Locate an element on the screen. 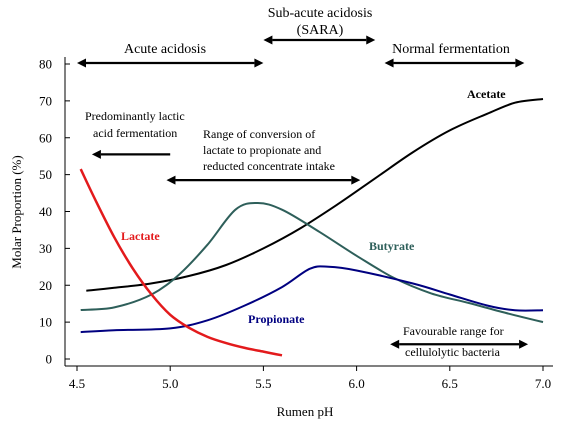 This screenshot has height=429, width=568. range-arrow-normal-head-left is located at coordinates (389, 63).